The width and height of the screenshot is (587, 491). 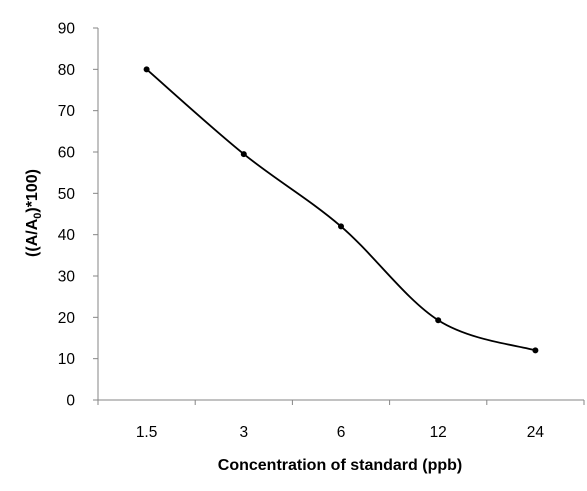 I want to click on y-tick-label: 10, so click(x=67, y=359).